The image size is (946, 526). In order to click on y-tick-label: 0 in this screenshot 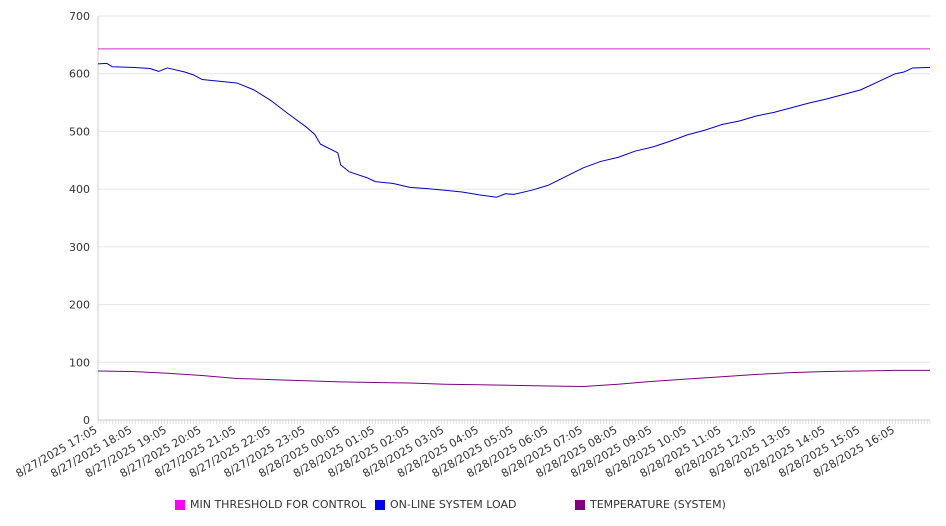, I will do `click(86, 420)`.